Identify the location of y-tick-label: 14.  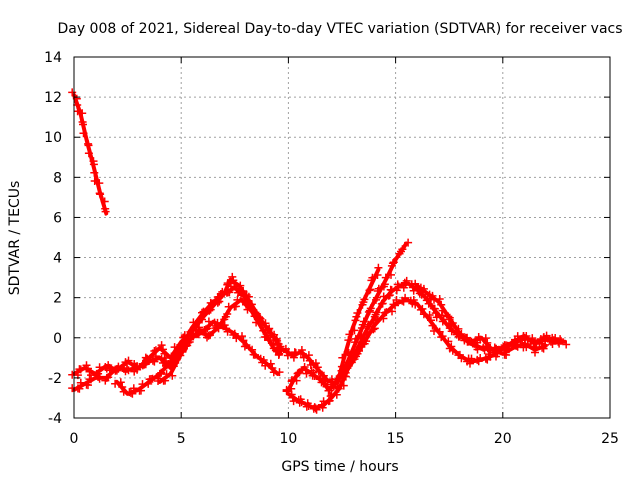
(53, 58).